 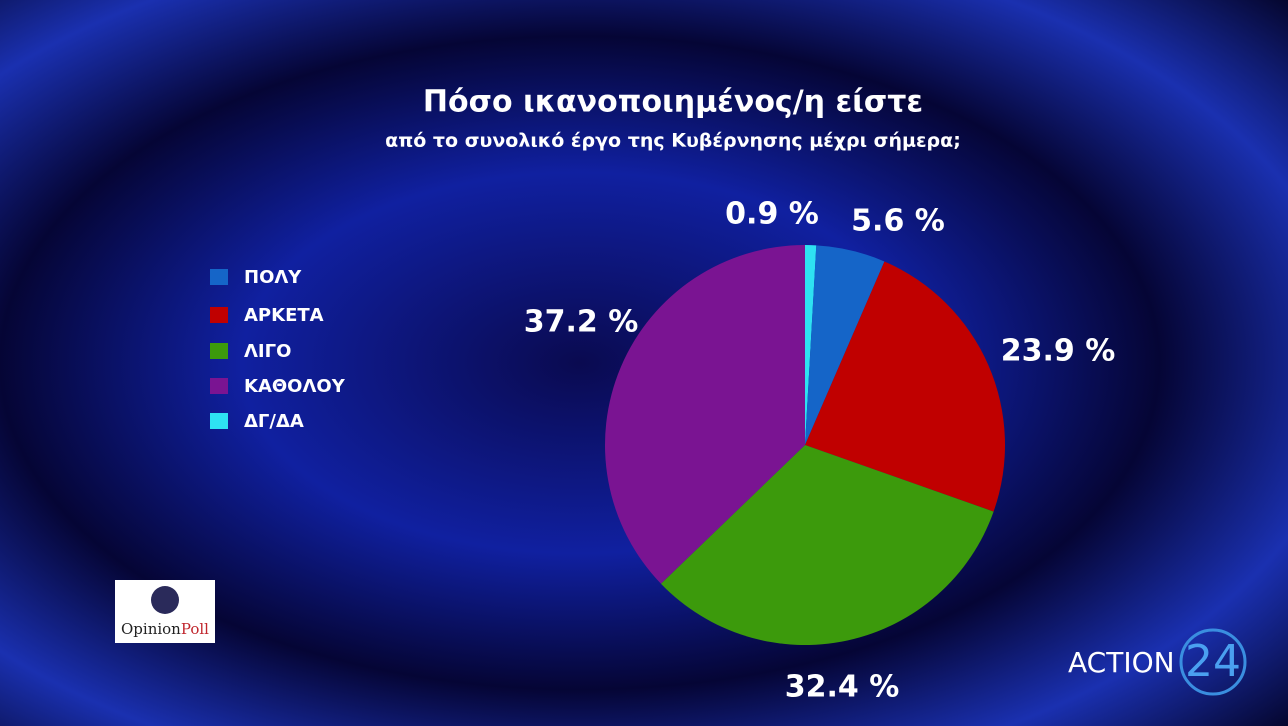 What do you see at coordinates (581, 322) in the screenshot?
I see `data-label: 37.2 %` at bounding box center [581, 322].